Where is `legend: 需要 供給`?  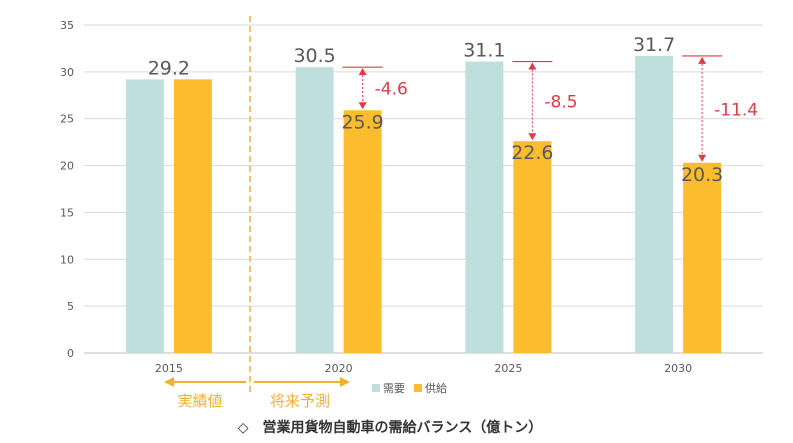 legend: 需要 供給 is located at coordinates (409, 388).